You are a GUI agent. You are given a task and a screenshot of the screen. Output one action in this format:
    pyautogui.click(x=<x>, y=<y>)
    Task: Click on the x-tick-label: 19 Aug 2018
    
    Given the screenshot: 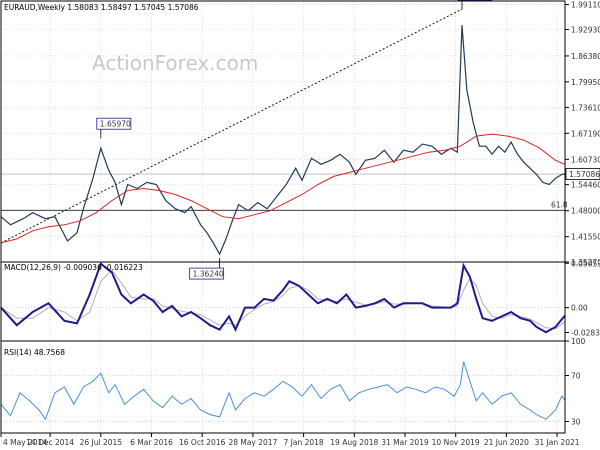 What is the action you would take?
    pyautogui.click(x=354, y=442)
    